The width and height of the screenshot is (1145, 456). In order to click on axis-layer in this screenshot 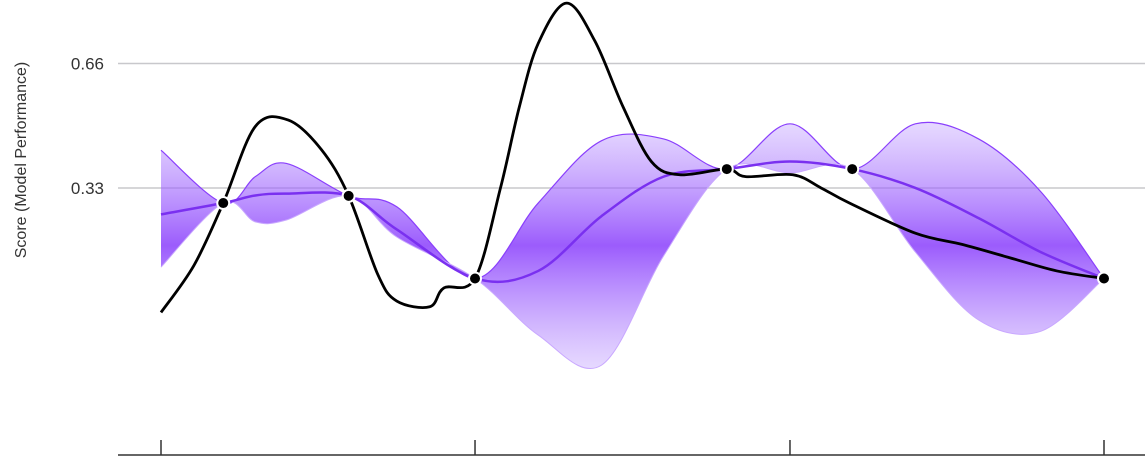, I will do `click(631, 448)`.